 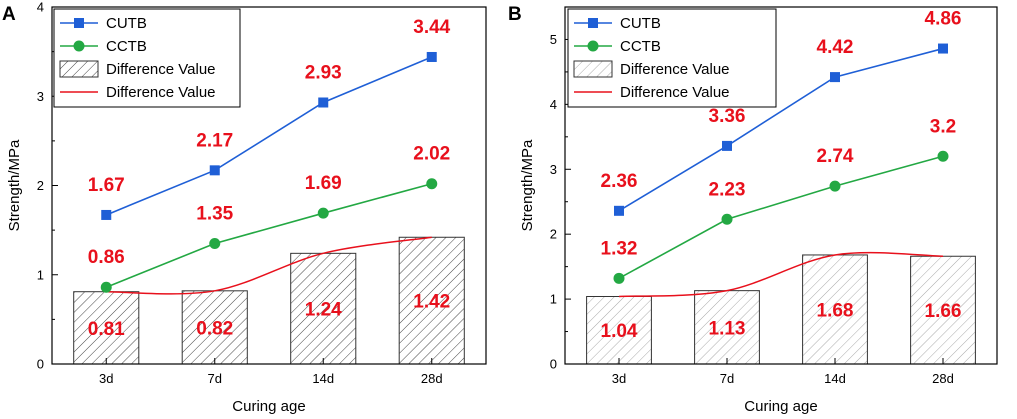 What do you see at coordinates (323, 310) in the screenshot?
I see `data-label: 1.24` at bounding box center [323, 310].